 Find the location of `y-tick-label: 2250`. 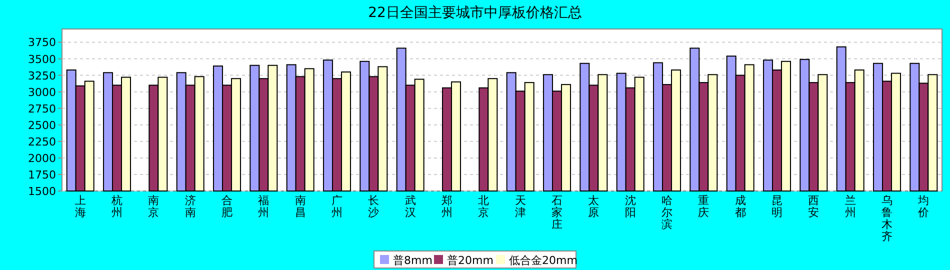

y-tick-label: 2250 is located at coordinates (42, 141).